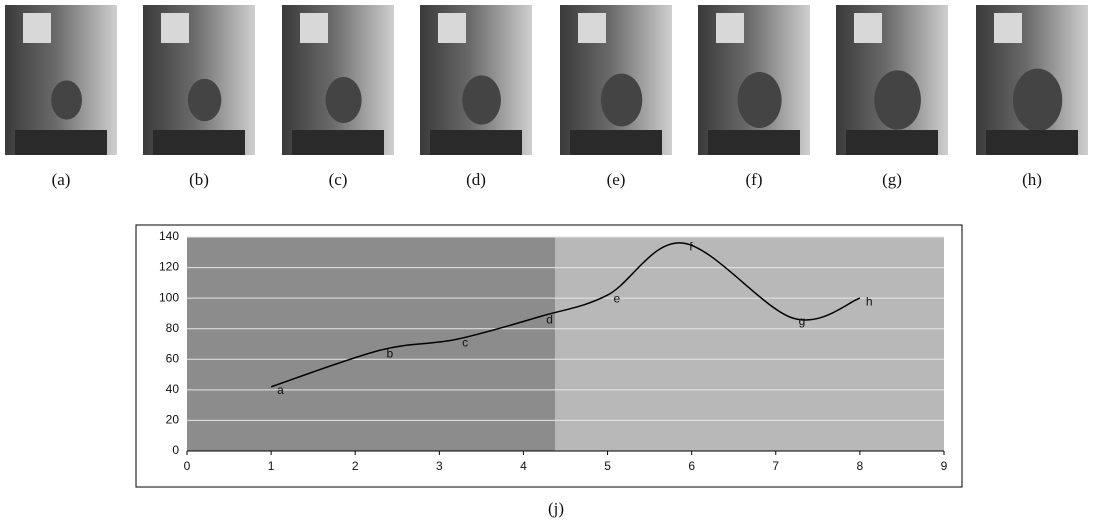 This screenshot has height=526, width=1096. I want to click on x-tick-label: 1, so click(271, 466).